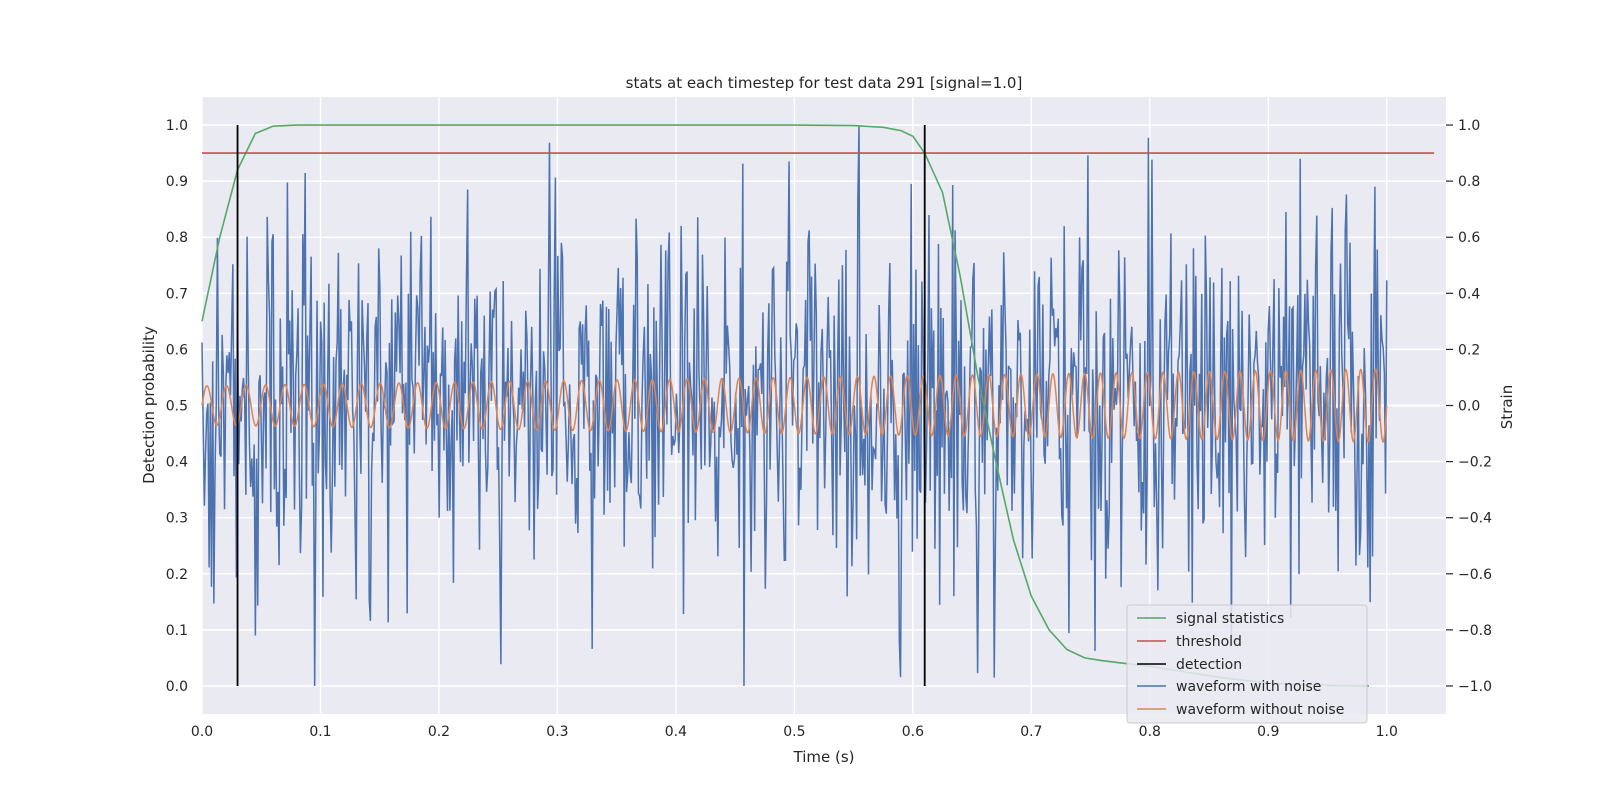  What do you see at coordinates (177, 575) in the screenshot?
I see `y-left-tick-label: 0.2` at bounding box center [177, 575].